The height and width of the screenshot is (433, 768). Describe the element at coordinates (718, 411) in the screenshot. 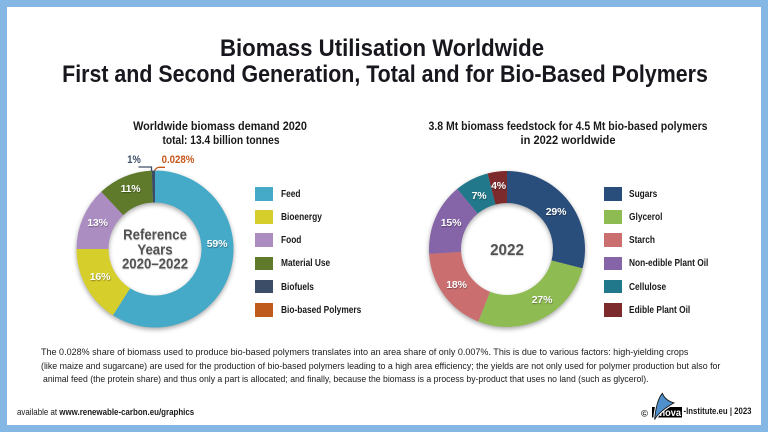

I see `svg-text: -Institute.eu | 2023` at that location.